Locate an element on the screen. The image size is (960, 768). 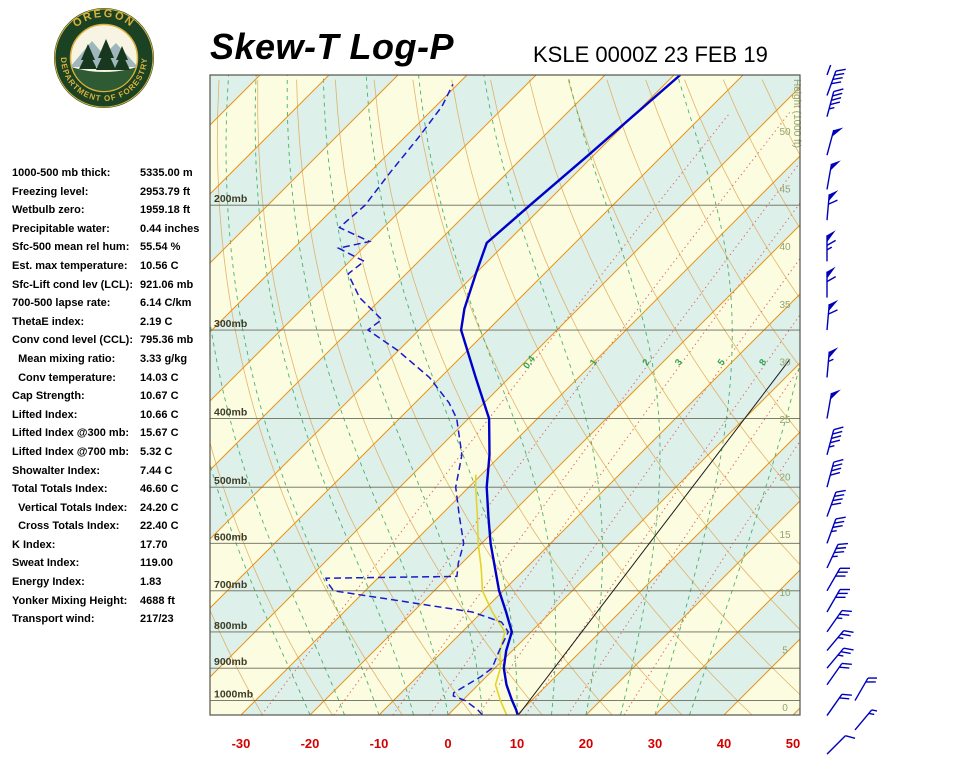
index-label: Energy Index: is located at coordinates (48, 582).